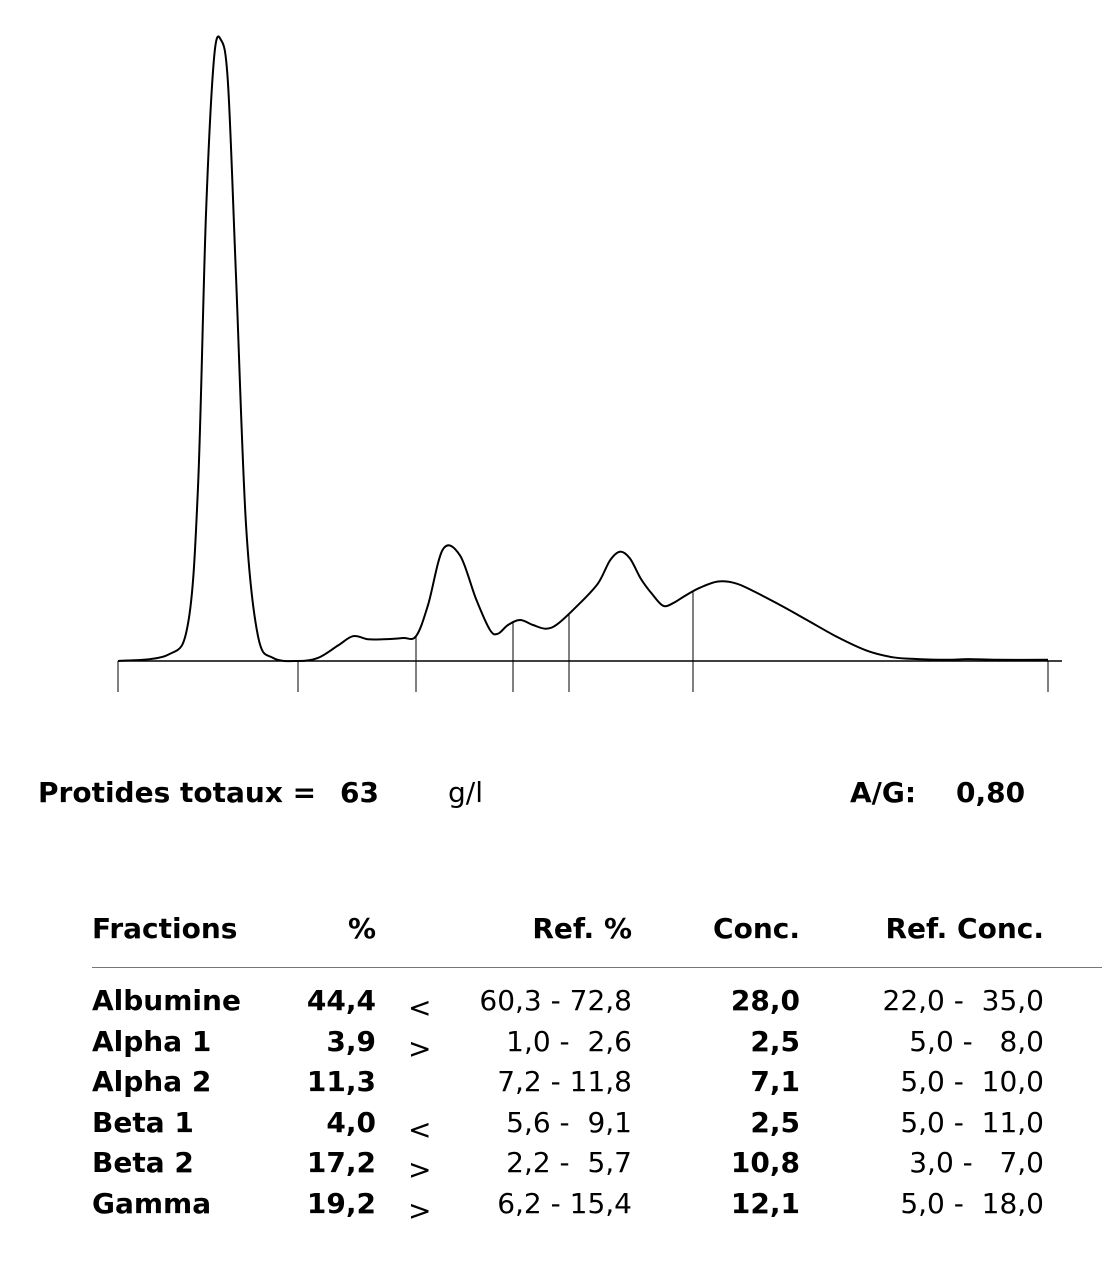 The width and height of the screenshot is (1110, 1266). What do you see at coordinates (883, 792) in the screenshot?
I see `ag-ratio-label: A/G:` at bounding box center [883, 792].